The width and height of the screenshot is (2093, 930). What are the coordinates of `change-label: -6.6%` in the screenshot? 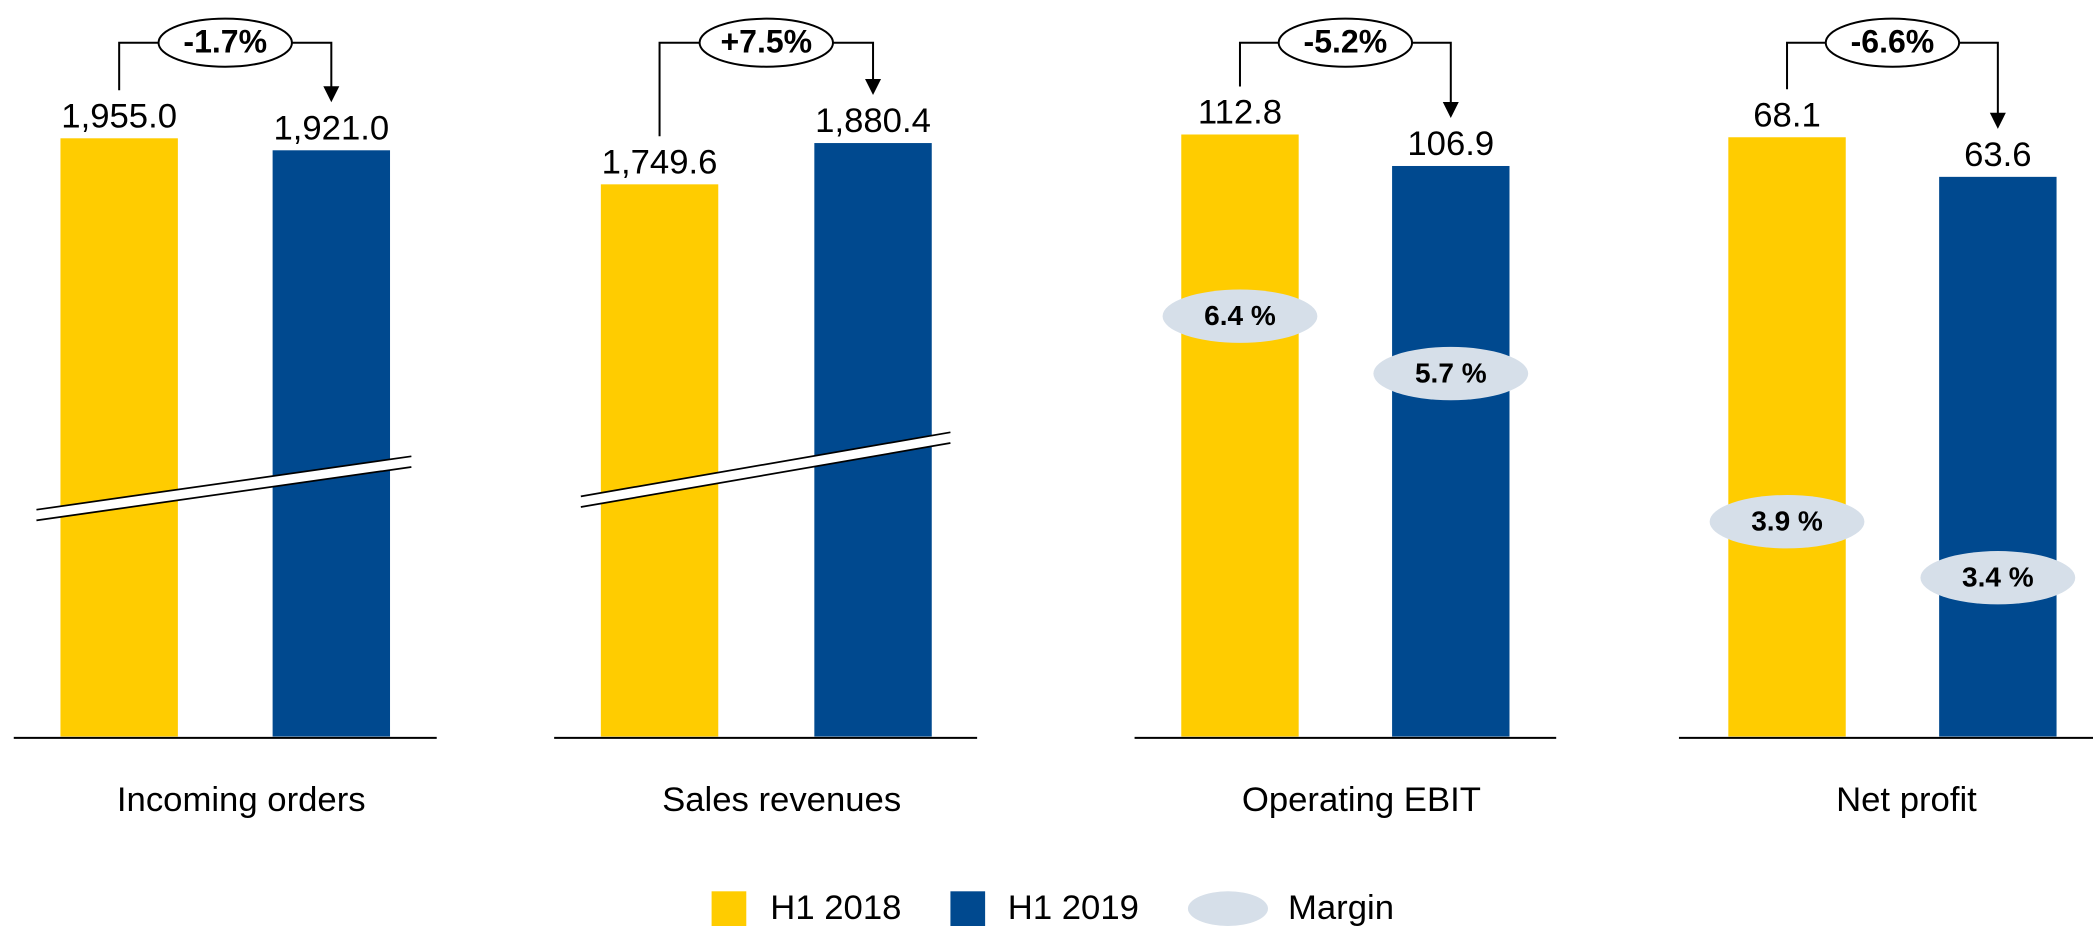 It's located at (1893, 41).